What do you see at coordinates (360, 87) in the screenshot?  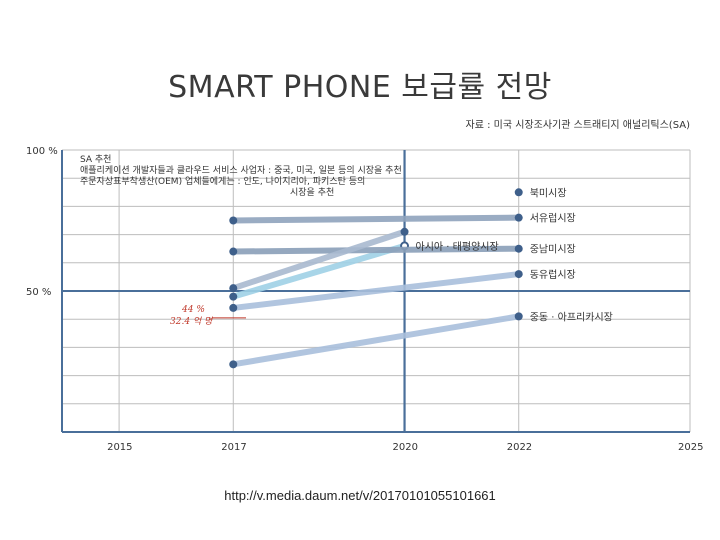 I see `page-title: SMART PHONE 보급률 전망` at bounding box center [360, 87].